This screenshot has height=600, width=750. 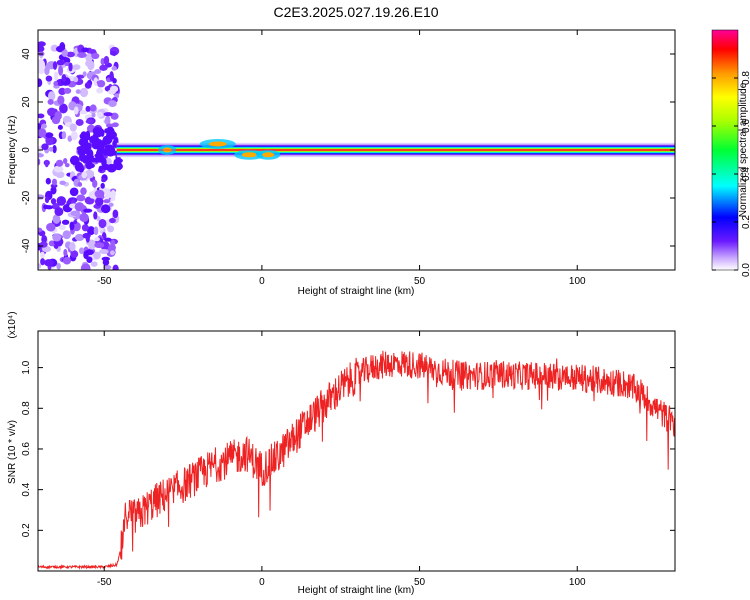 What do you see at coordinates (745, 222) in the screenshot?
I see `colorbar-tick-label: 0.2` at bounding box center [745, 222].